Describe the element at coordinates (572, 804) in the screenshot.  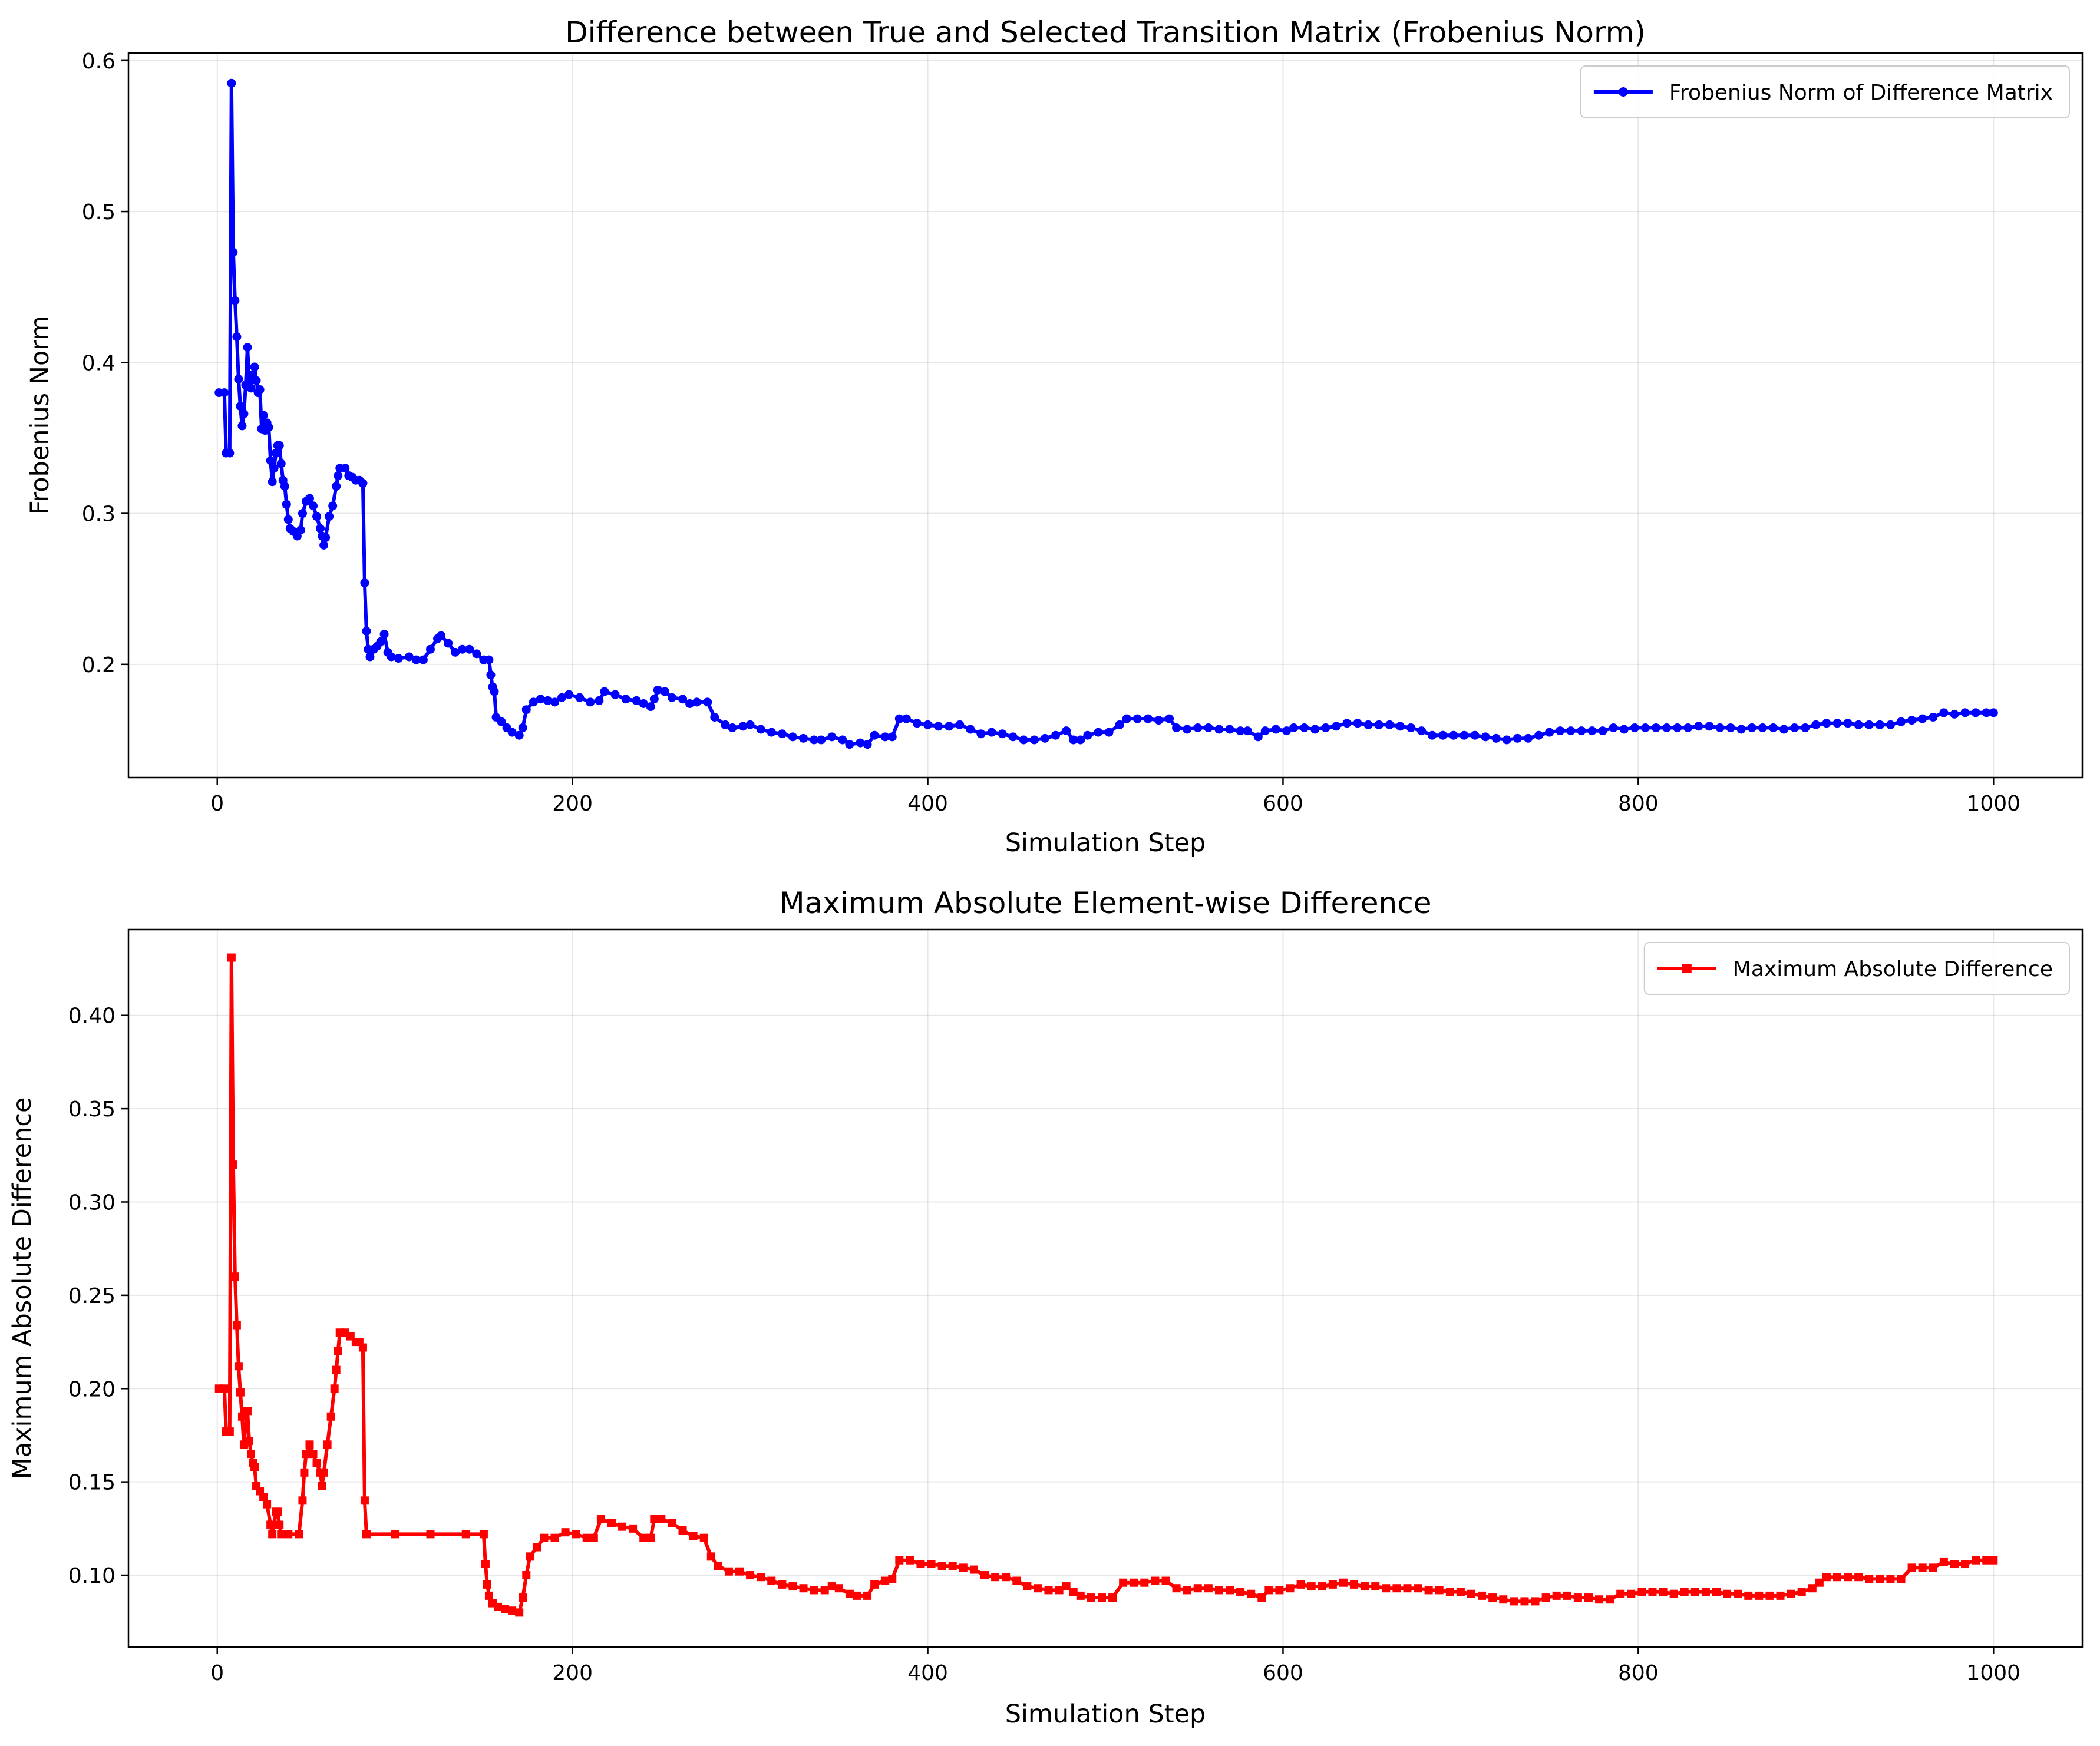
I see `x-tick-label: 200` at that location.